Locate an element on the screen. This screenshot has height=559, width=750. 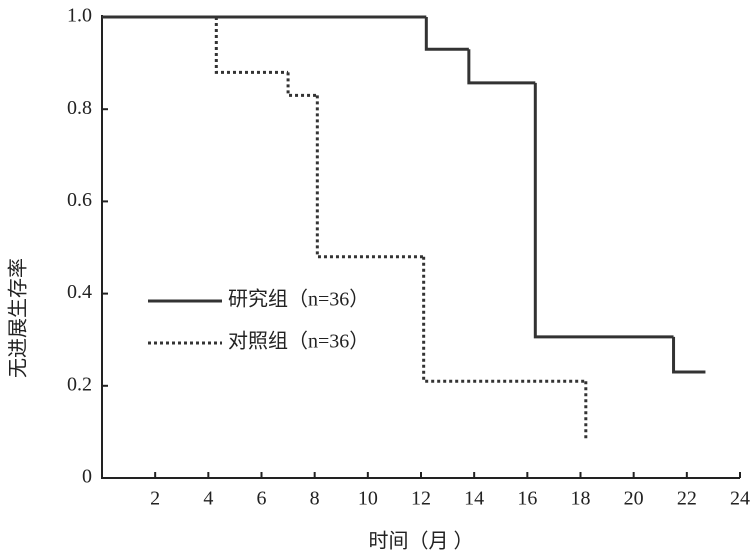
x-tick-label: 18 is located at coordinates (581, 499).